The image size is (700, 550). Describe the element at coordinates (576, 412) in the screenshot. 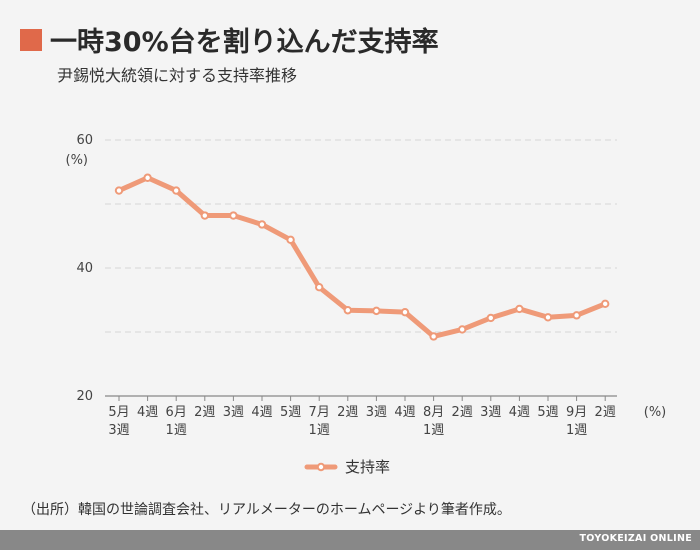

I see `x-tick-label: 9月` at that location.